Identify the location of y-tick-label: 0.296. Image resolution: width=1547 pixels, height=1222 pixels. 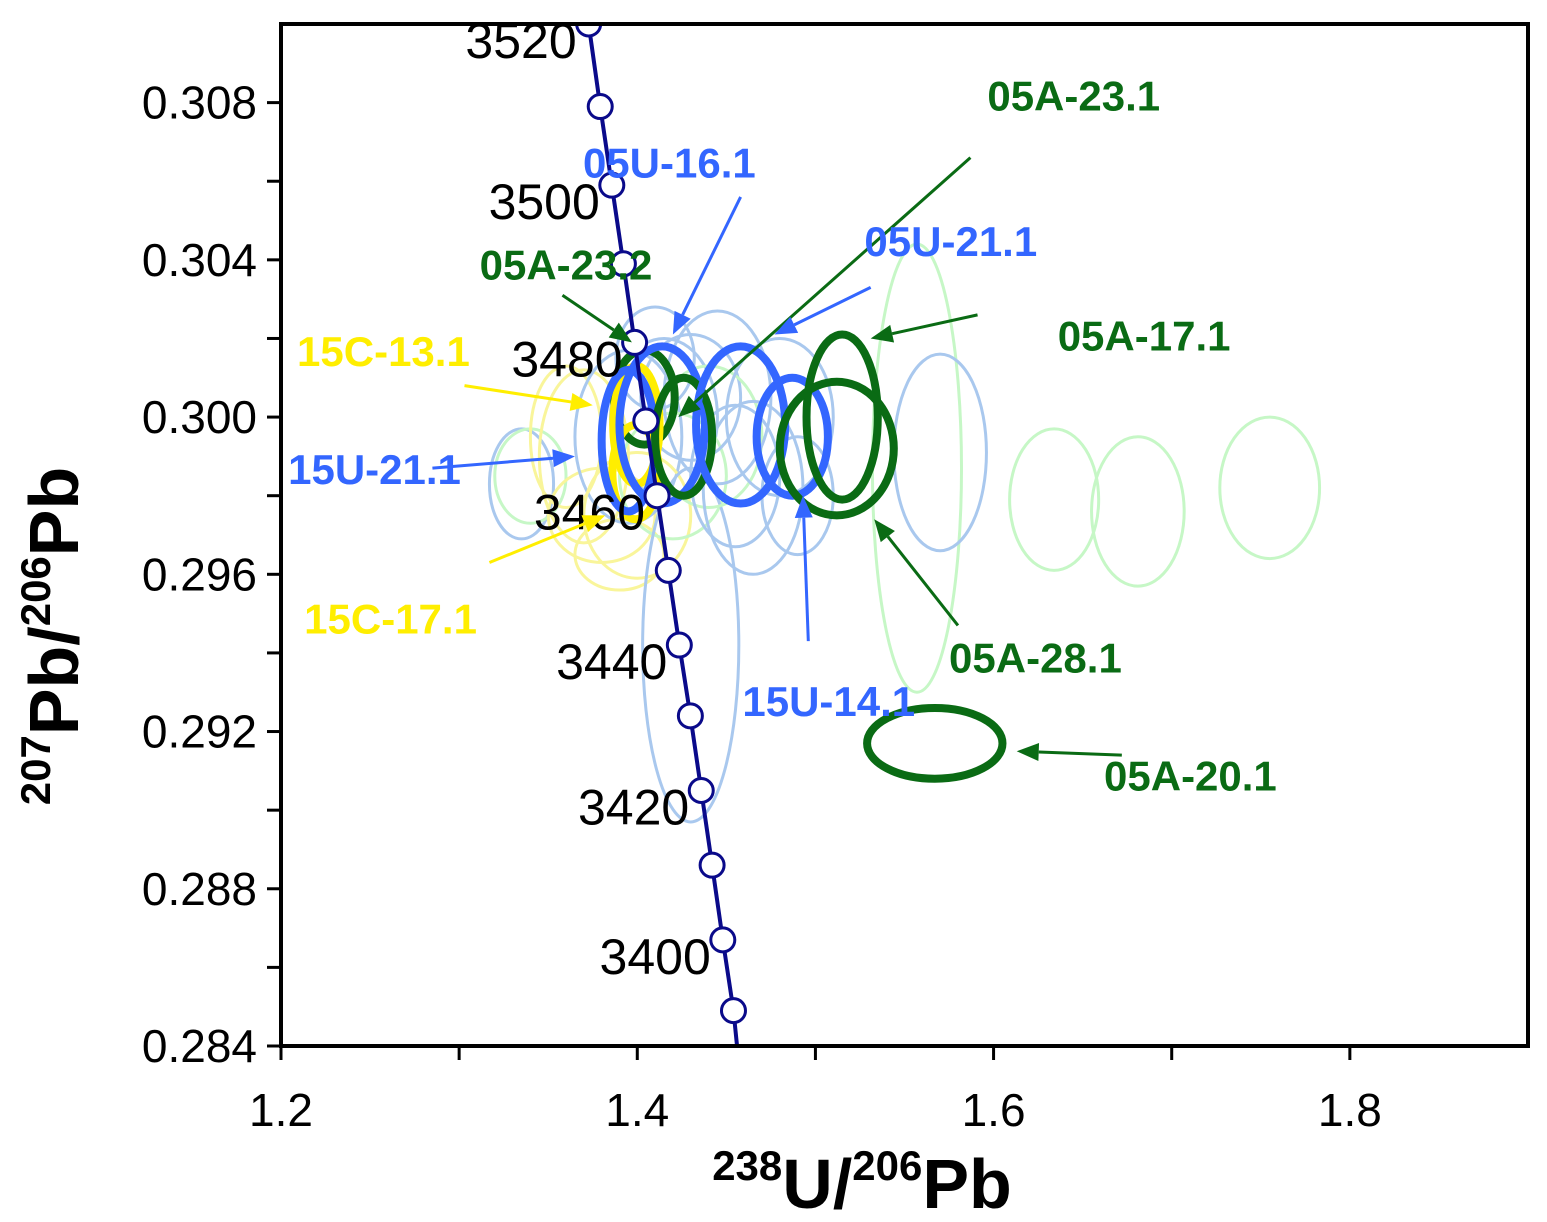
(199, 574).